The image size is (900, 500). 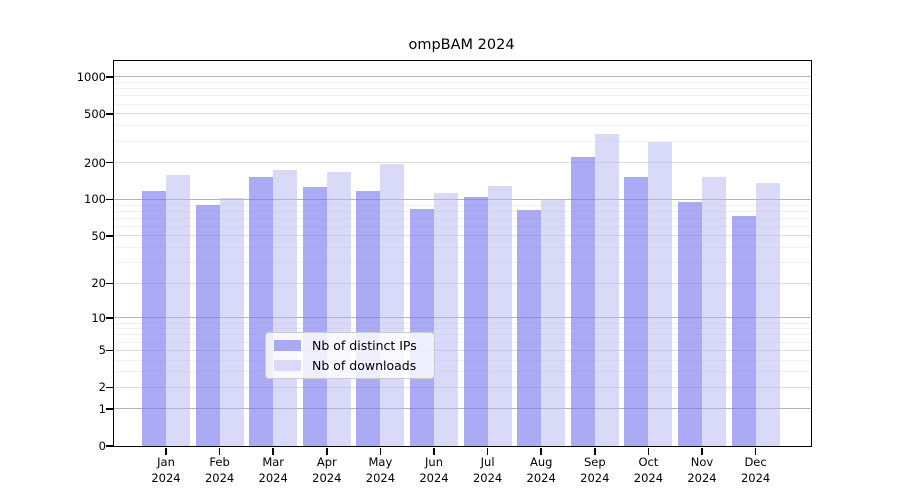 What do you see at coordinates (261, 311) in the screenshot?
I see `bar-distinct-ips-mar` at bounding box center [261, 311].